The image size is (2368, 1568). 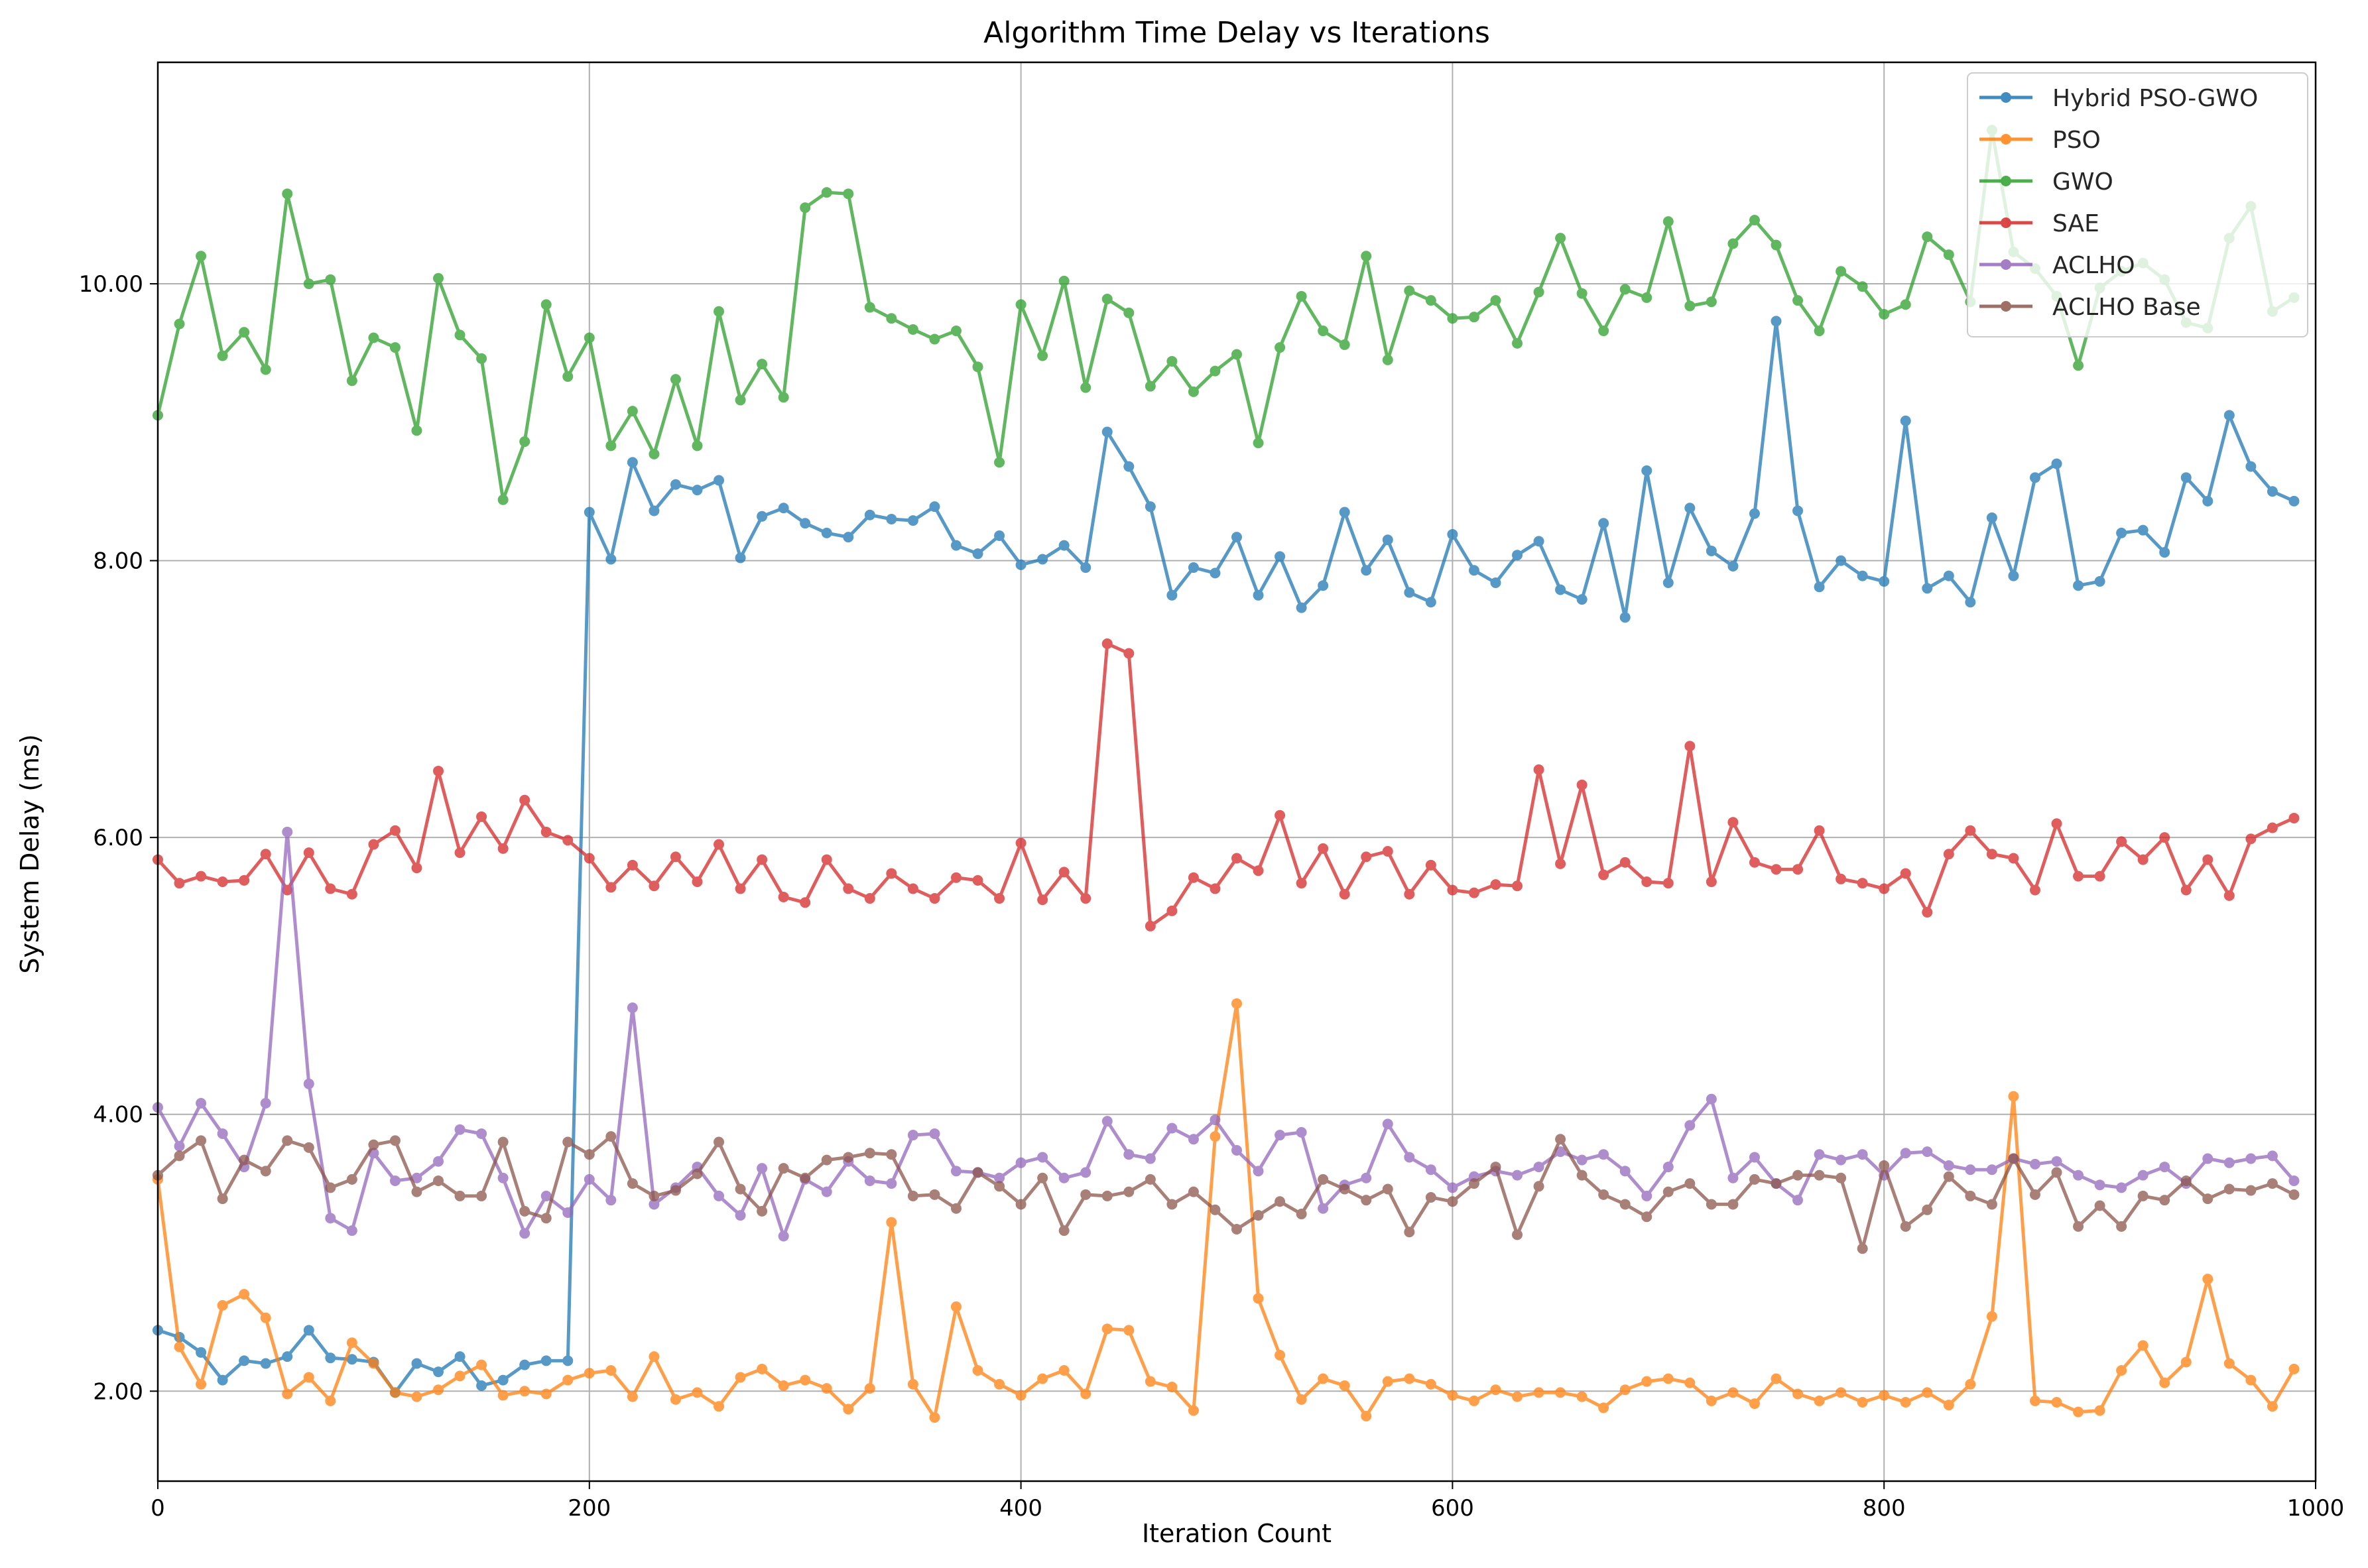 What do you see at coordinates (1452, 1508) in the screenshot?
I see `x-tick-label: 600` at bounding box center [1452, 1508].